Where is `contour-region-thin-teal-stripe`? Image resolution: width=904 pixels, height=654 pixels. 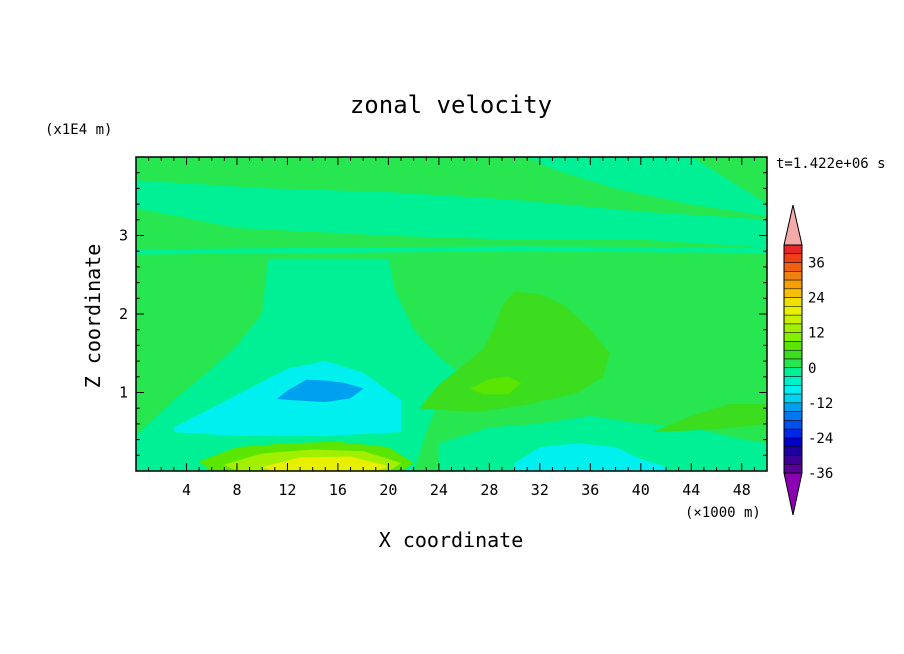
contour-region-thin-teal-stripe is located at coordinates (451, 250).